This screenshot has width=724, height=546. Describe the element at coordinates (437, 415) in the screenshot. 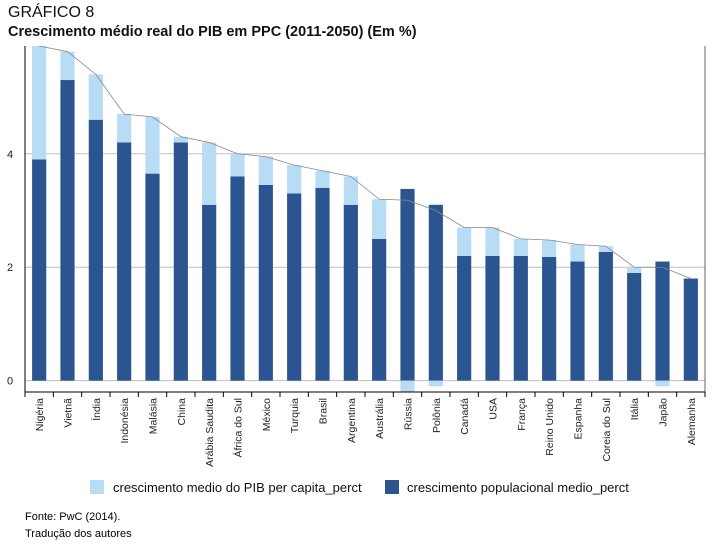

I see `category-label-14: Polônia` at that location.